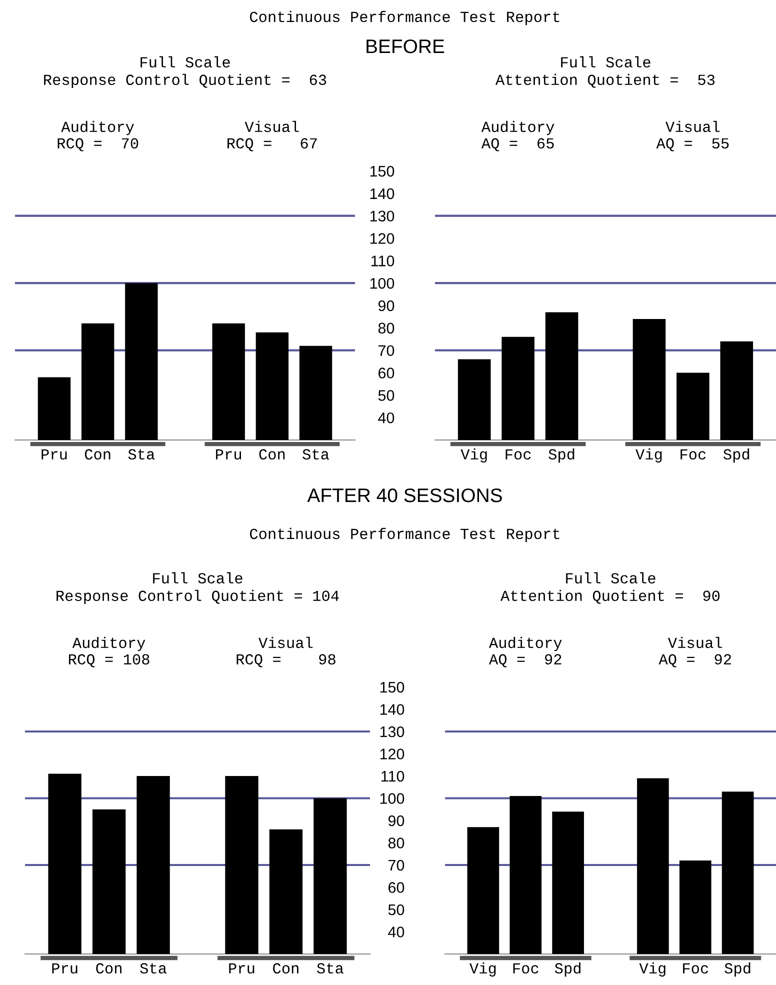 The height and width of the screenshot is (985, 776). I want to click on text: AFTER 40 SESSIONS, so click(404, 495).